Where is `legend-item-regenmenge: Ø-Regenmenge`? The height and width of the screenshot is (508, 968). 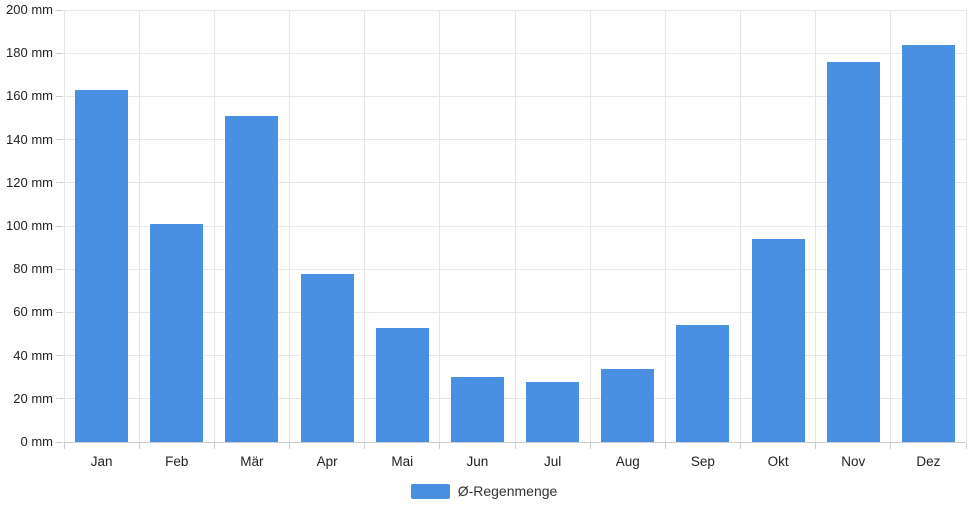
legend-item-regenmenge: Ø-Regenmenge is located at coordinates (484, 491).